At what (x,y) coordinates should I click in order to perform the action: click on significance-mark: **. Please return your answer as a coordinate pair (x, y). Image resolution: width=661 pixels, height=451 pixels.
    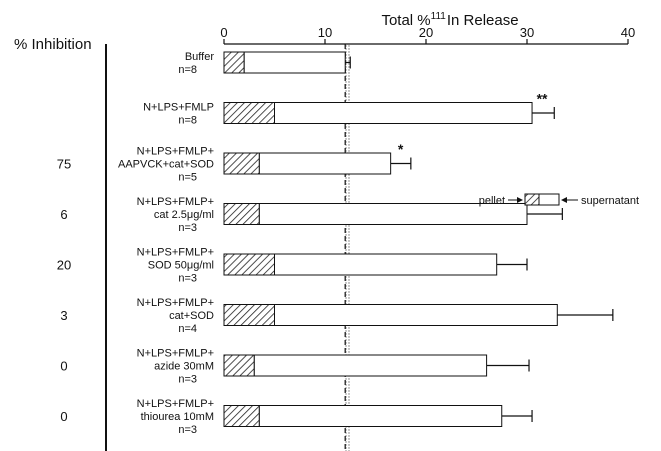
    Looking at the image, I should click on (542, 99).